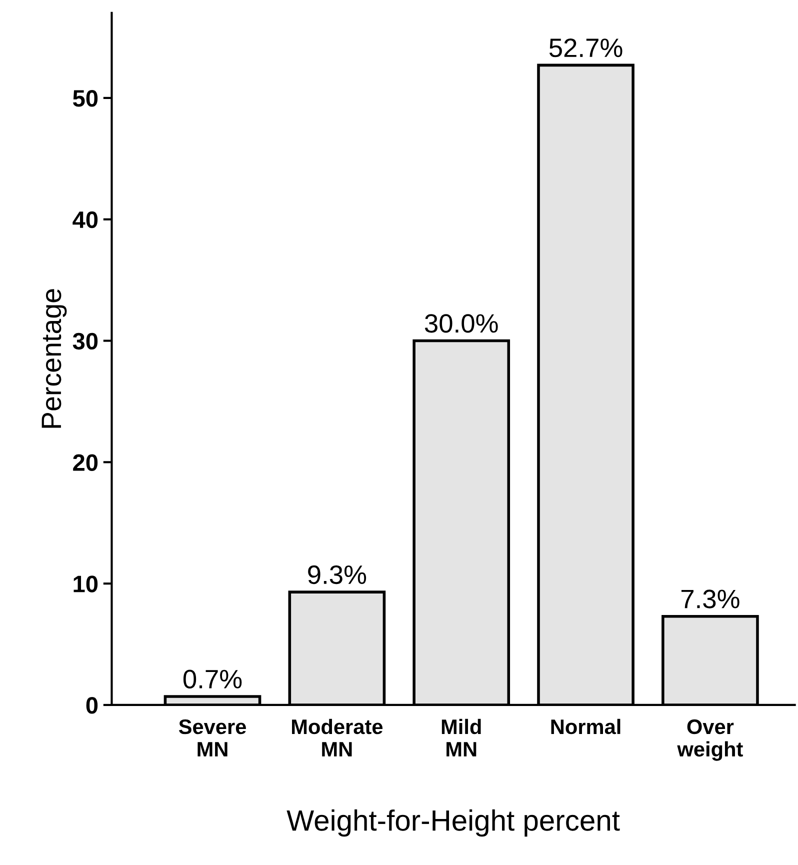 The image size is (798, 865). Describe the element at coordinates (85, 341) in the screenshot. I see `y-tick-label: 30` at that location.